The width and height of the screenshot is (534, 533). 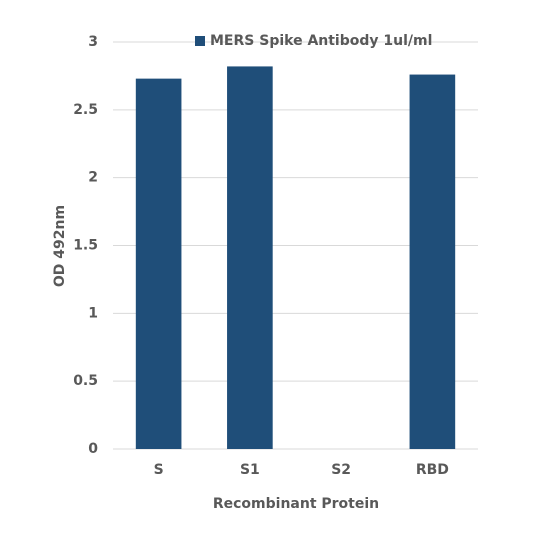 What do you see at coordinates (321, 41) in the screenshot?
I see `legend-label: MERS Spike Antibody 1ul/ml` at bounding box center [321, 41].